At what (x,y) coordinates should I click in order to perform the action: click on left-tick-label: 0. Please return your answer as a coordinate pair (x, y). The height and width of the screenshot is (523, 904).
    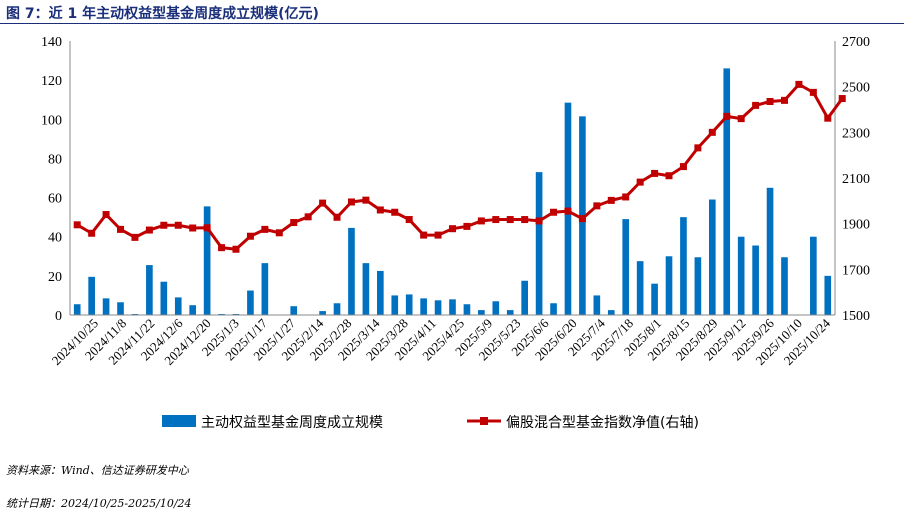
    Looking at the image, I should click on (58, 316).